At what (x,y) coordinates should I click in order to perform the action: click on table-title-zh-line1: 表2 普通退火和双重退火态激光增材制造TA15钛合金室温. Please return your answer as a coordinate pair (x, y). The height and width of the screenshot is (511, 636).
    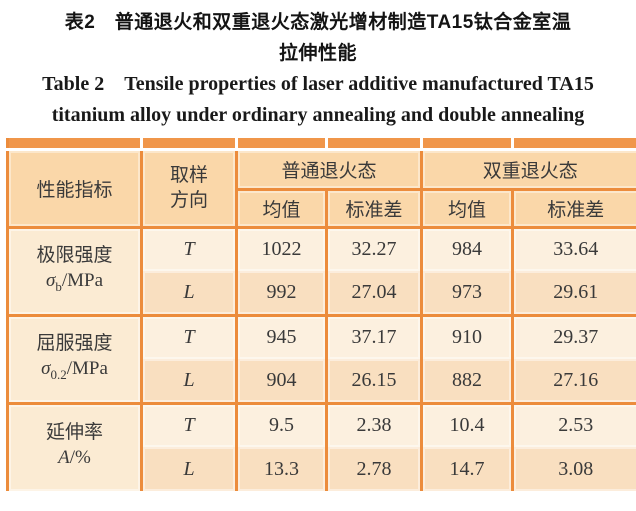
    Looking at the image, I should click on (318, 22).